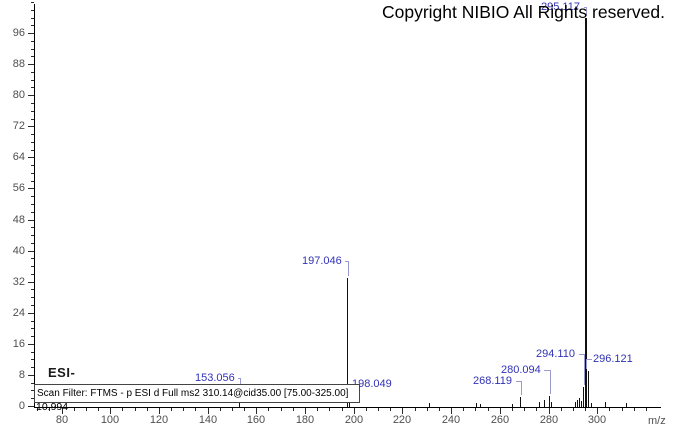  What do you see at coordinates (215, 378) in the screenshot?
I see `peak-label: 153.056` at bounding box center [215, 378].